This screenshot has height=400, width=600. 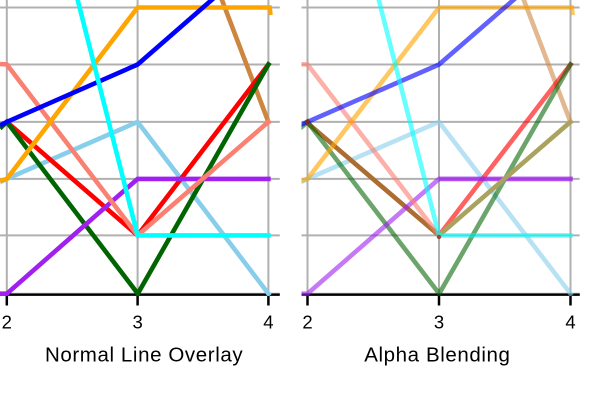 What do you see at coordinates (144, 355) in the screenshot?
I see `svg-text: Normal Line Overlay` at bounding box center [144, 355].